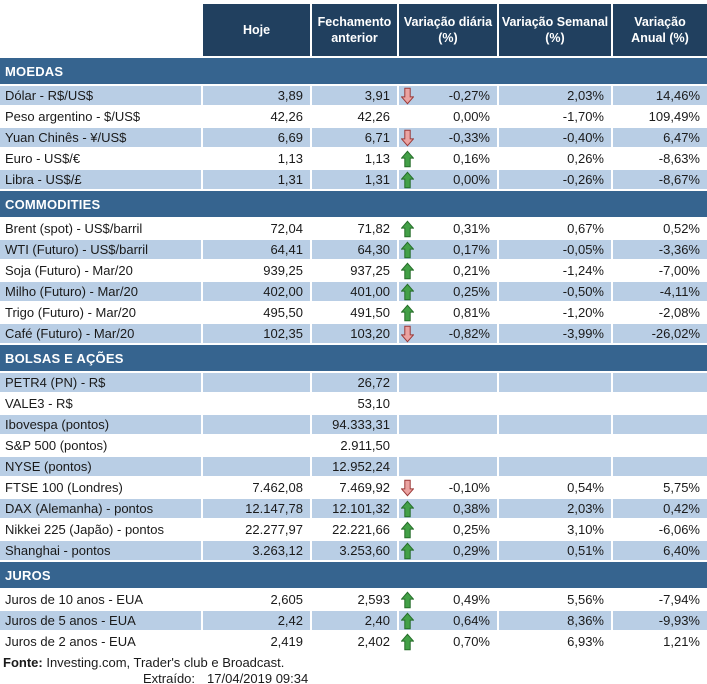 The image size is (707, 684). Describe the element at coordinates (353, 179) in the screenshot. I see `table-row: Libra - US$/£ 1,31 1,31 0,00% -0,26% -8,67%` at that location.